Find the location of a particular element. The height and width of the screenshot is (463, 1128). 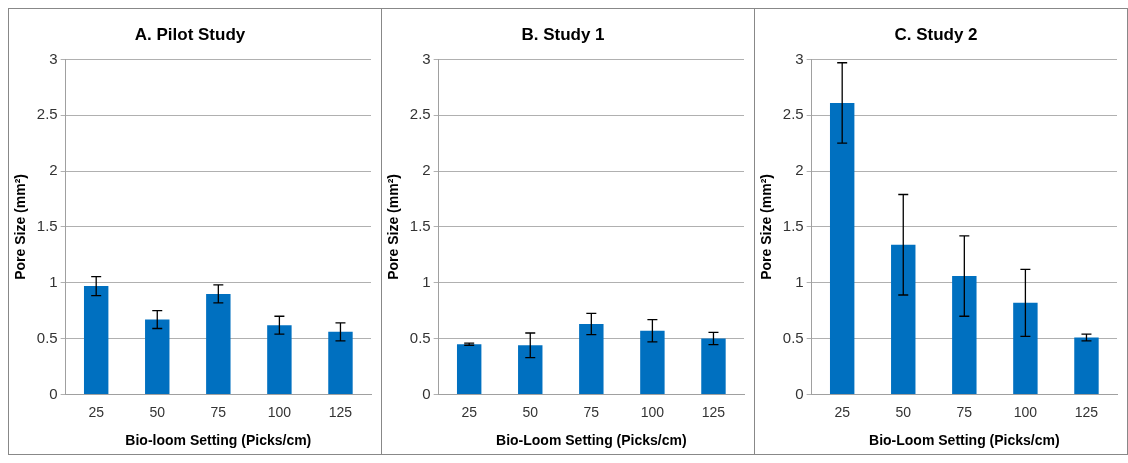

chart-title: B. Study 1 is located at coordinates (563, 34).